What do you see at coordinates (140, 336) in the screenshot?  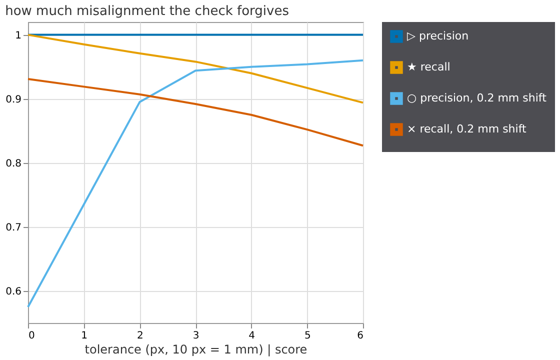 I see `x-tick-label: 2` at bounding box center [140, 336].